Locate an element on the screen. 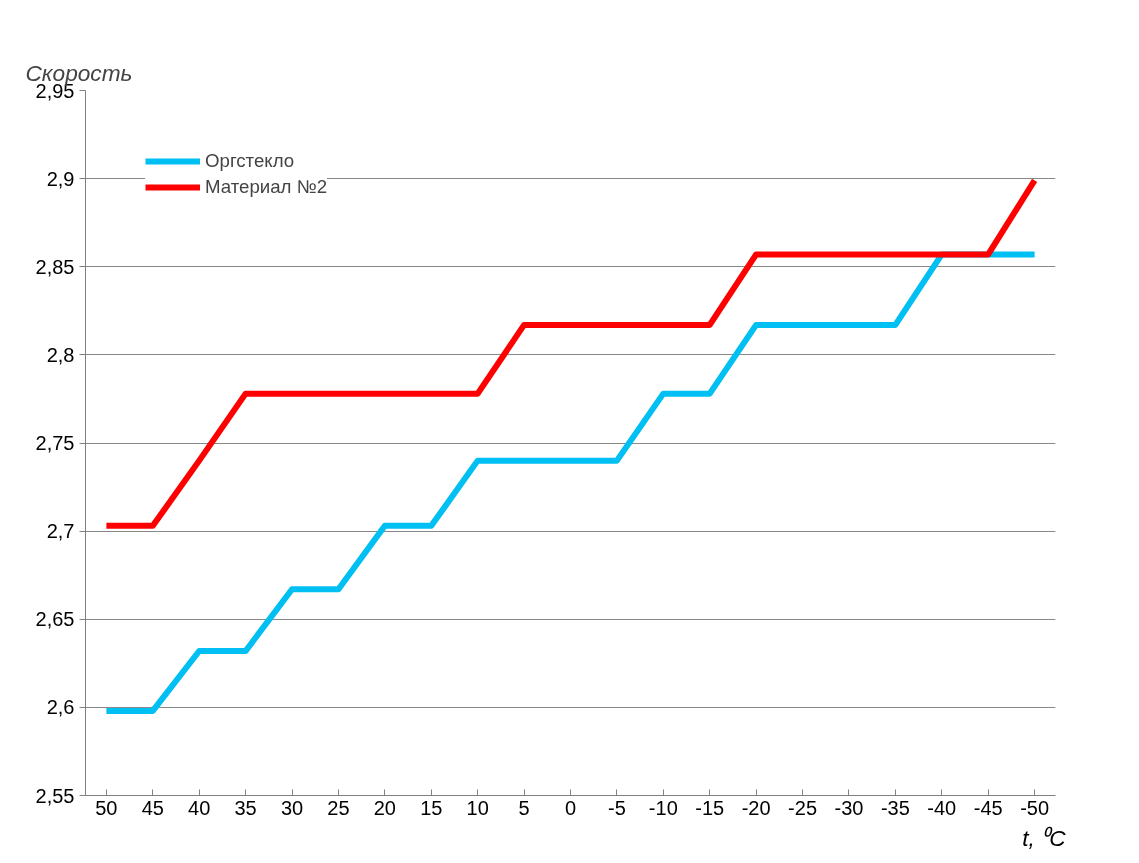 This screenshot has height=863, width=1139. y-tick-label: 2,9 is located at coordinates (60, 178).